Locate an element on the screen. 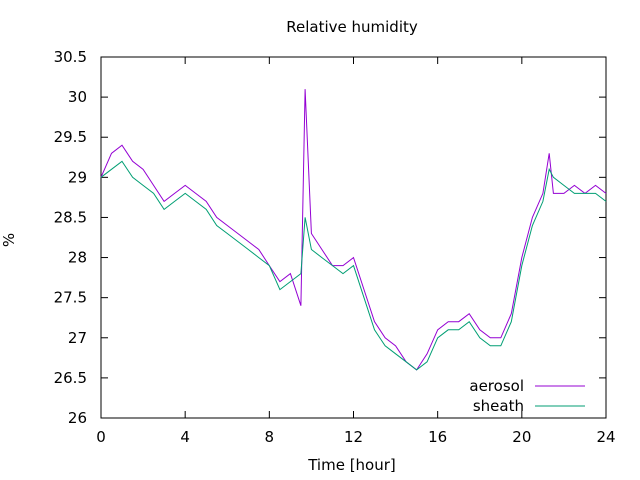  chart-title: Relative humidity is located at coordinates (352, 27).